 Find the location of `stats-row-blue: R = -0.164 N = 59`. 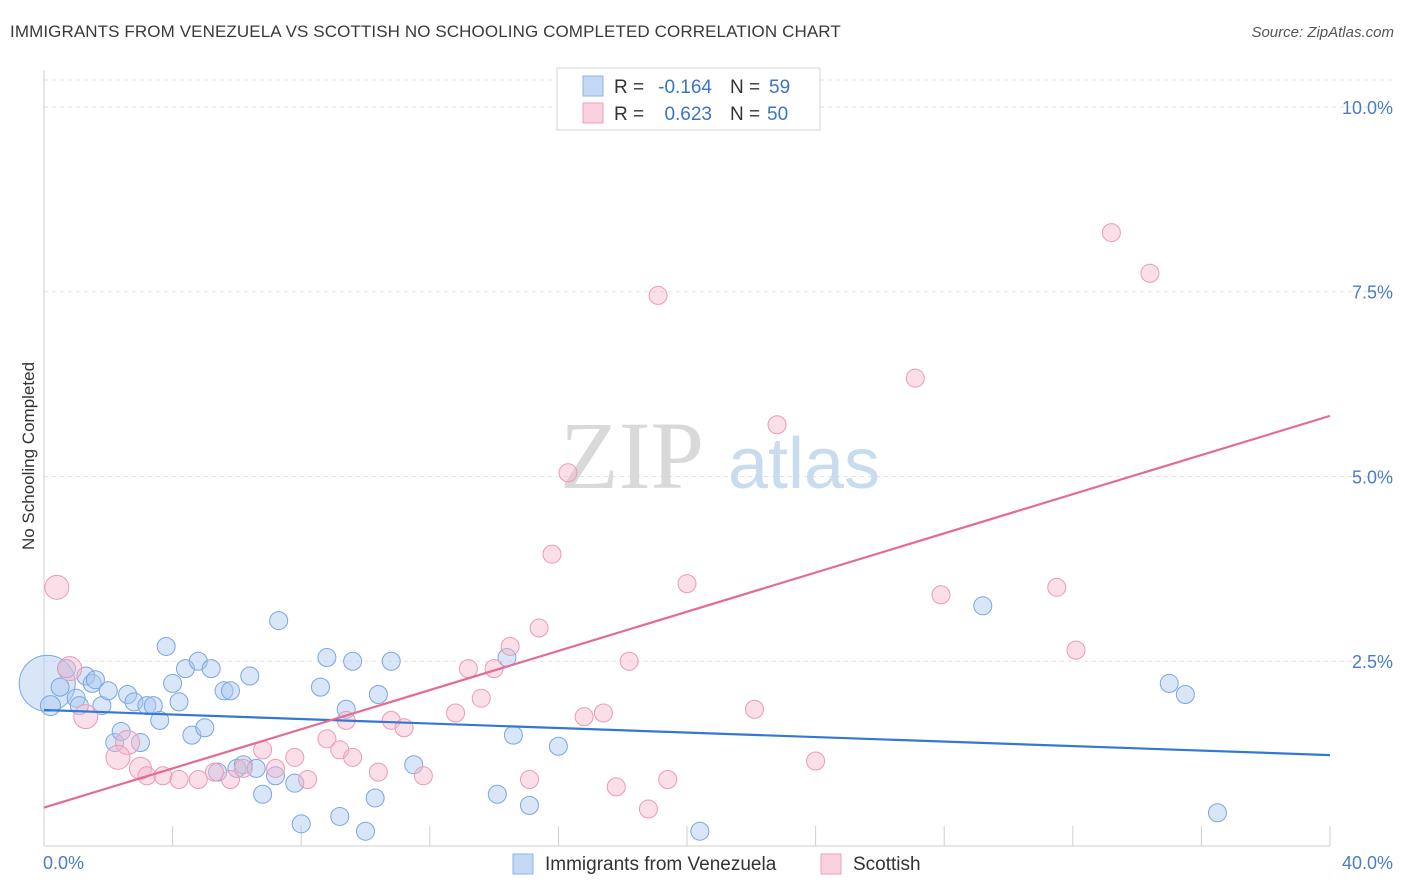

stats-row-blue: R = -0.164 N = 59 is located at coordinates (686, 86).